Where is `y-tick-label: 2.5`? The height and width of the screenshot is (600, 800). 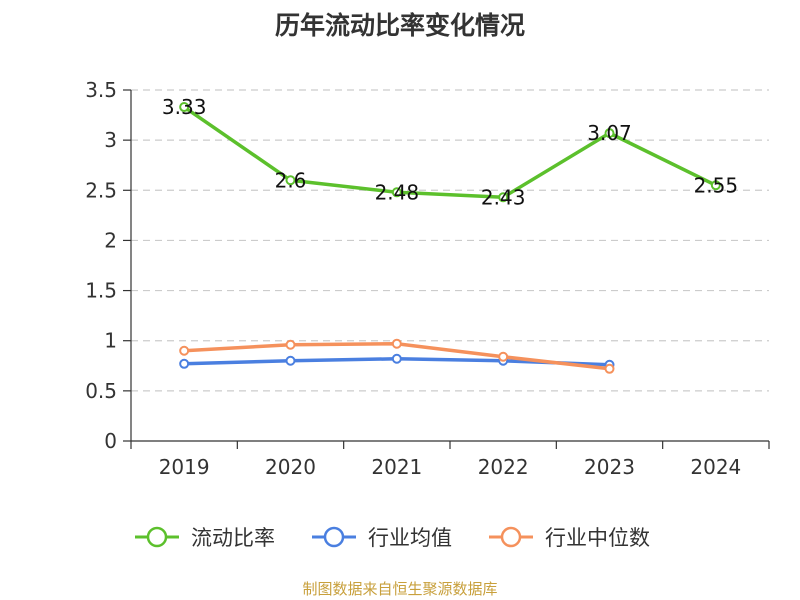 y-tick-label: 2.5 is located at coordinates (101, 190).